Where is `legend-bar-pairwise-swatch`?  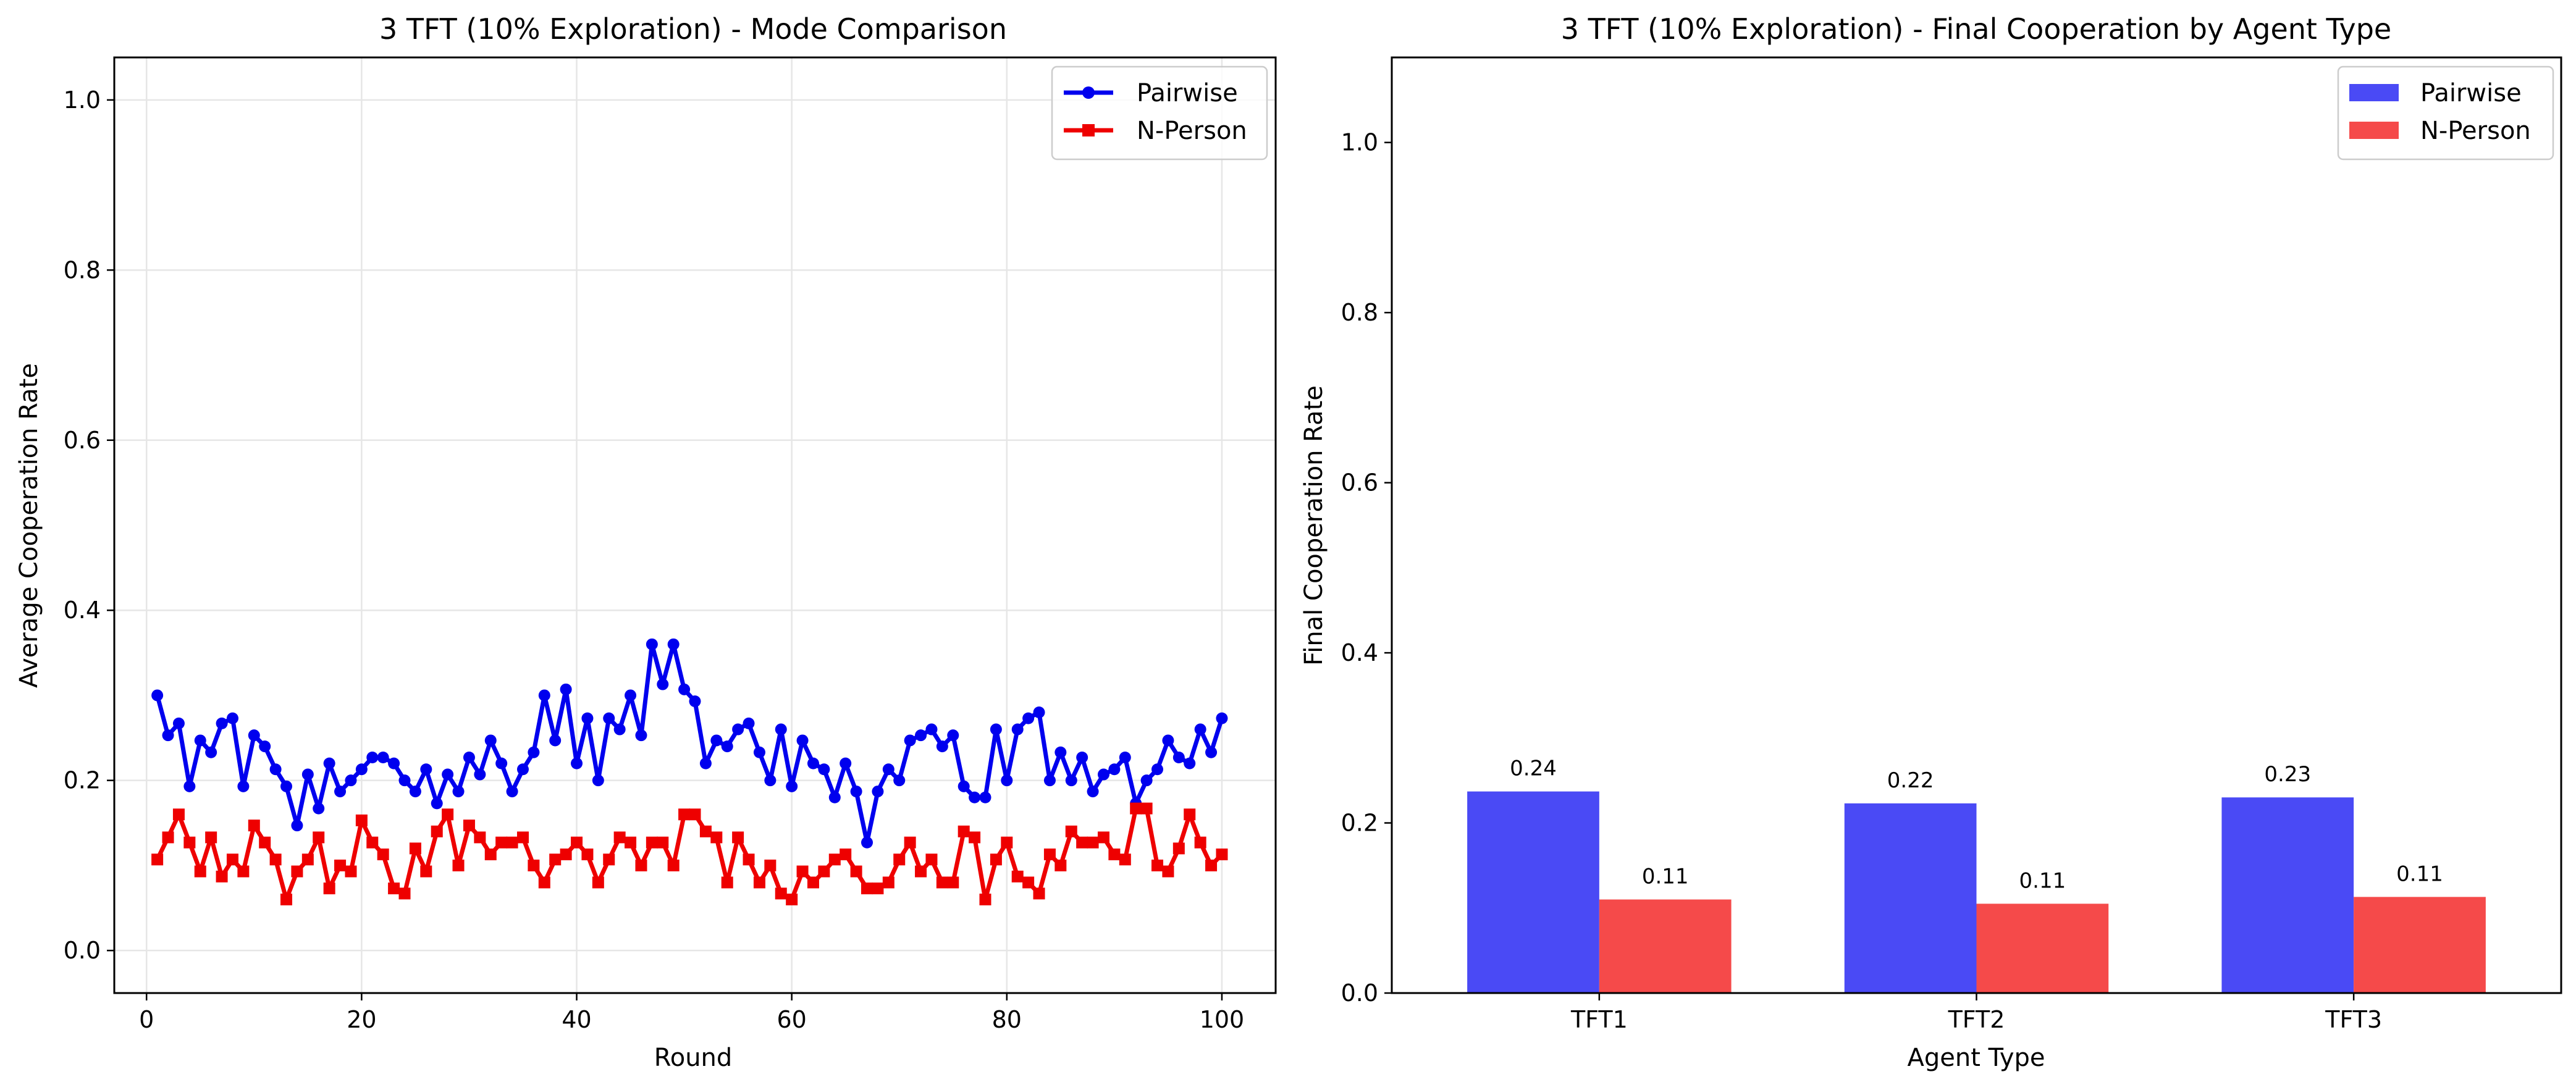 legend-bar-pairwise-swatch is located at coordinates (2374, 92).